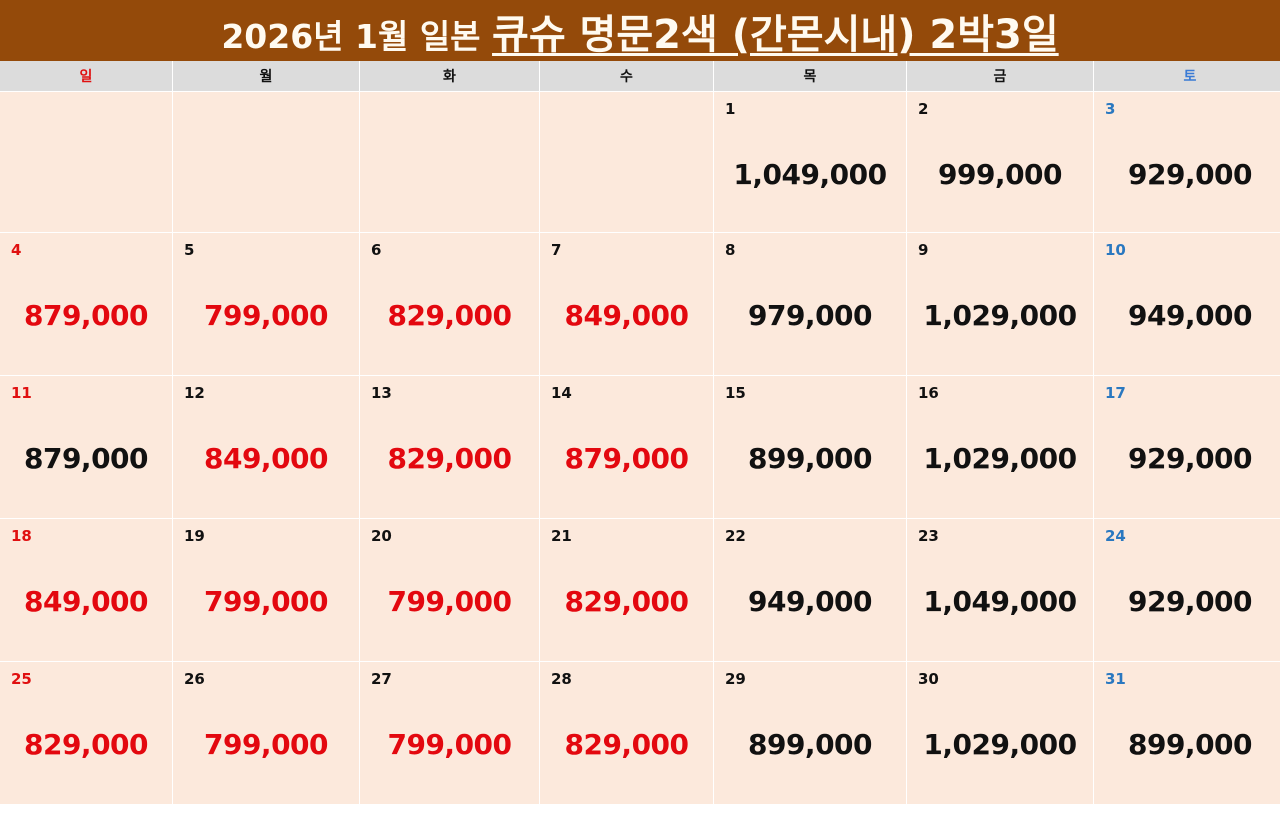  I want to click on weekday-header-mon: 월, so click(266, 76).